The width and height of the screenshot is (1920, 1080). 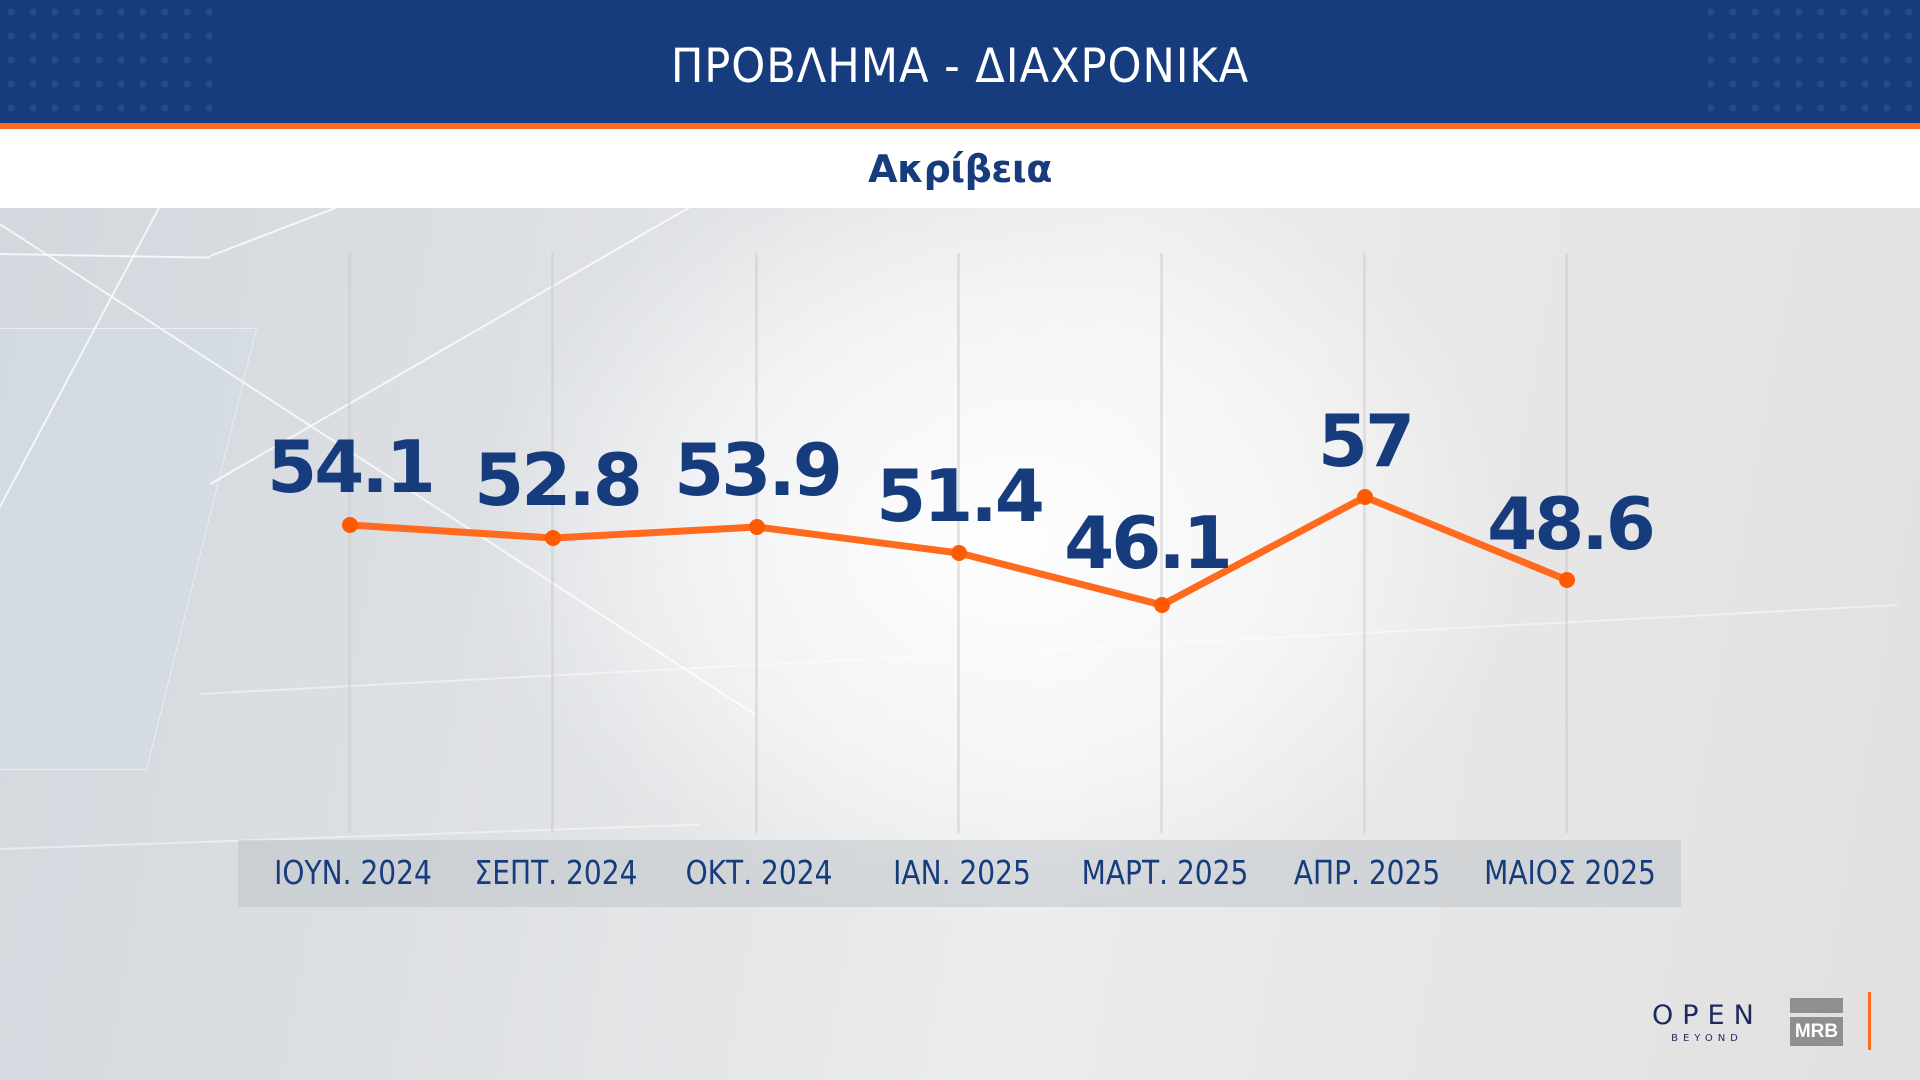 I want to click on data-label: 57, so click(x=1366, y=441).